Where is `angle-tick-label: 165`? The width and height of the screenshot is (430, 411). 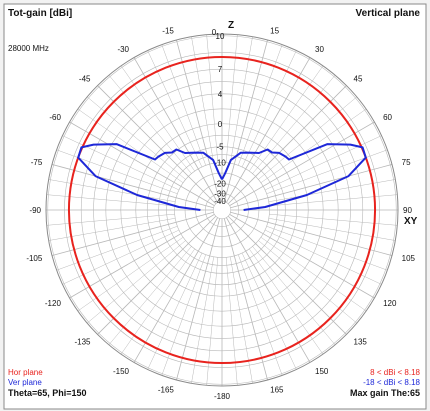 angle-tick-label: 165 is located at coordinates (277, 390).